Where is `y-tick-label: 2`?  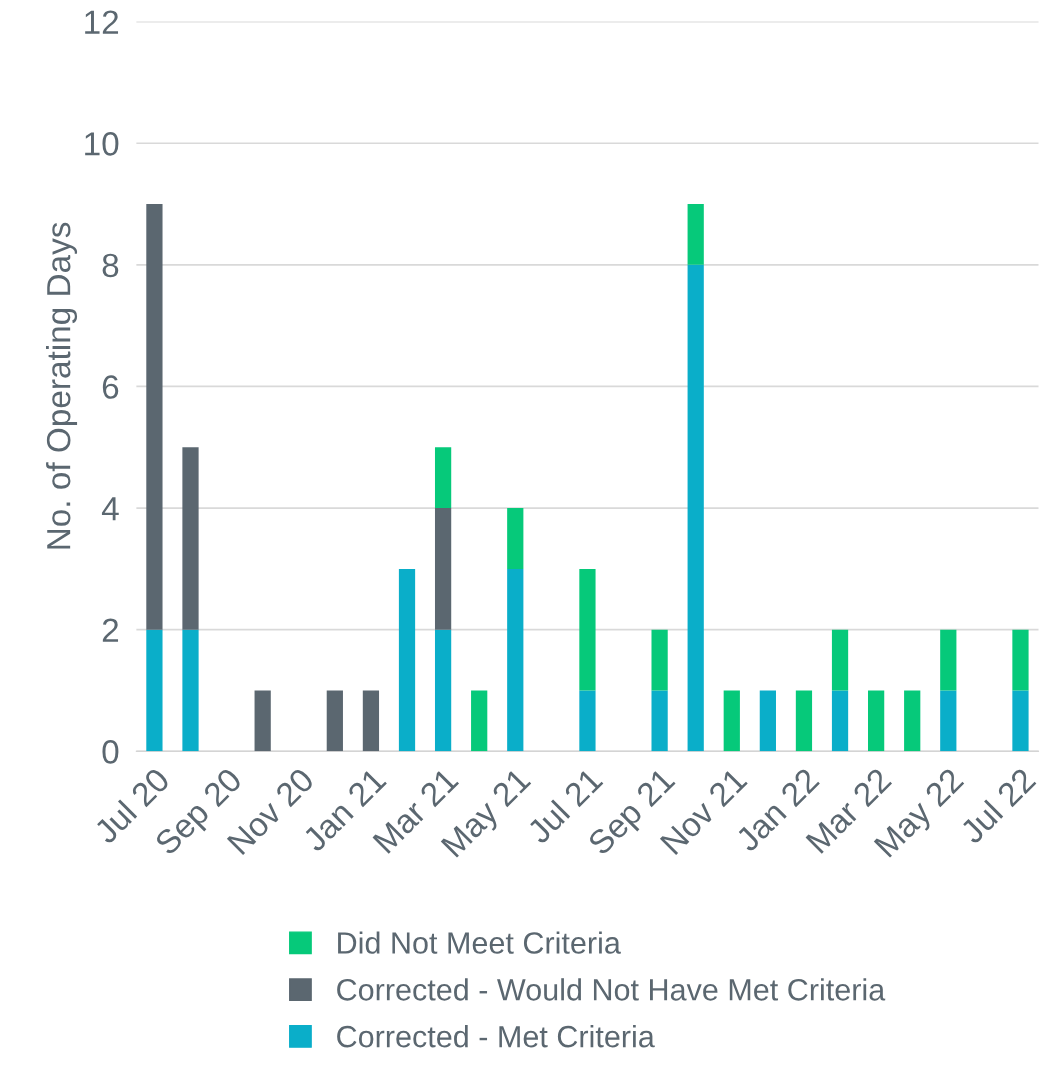 y-tick-label: 2 is located at coordinates (110, 630).